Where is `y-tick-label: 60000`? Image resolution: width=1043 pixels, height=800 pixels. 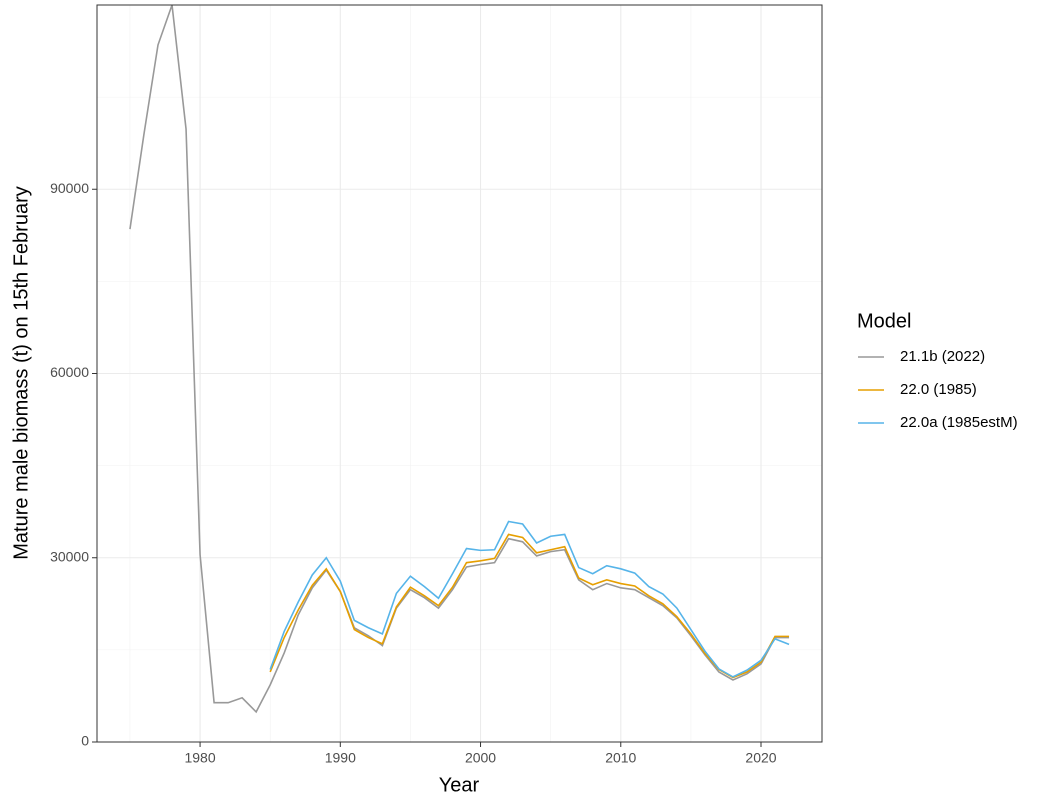 y-tick-label: 60000 is located at coordinates (69, 372).